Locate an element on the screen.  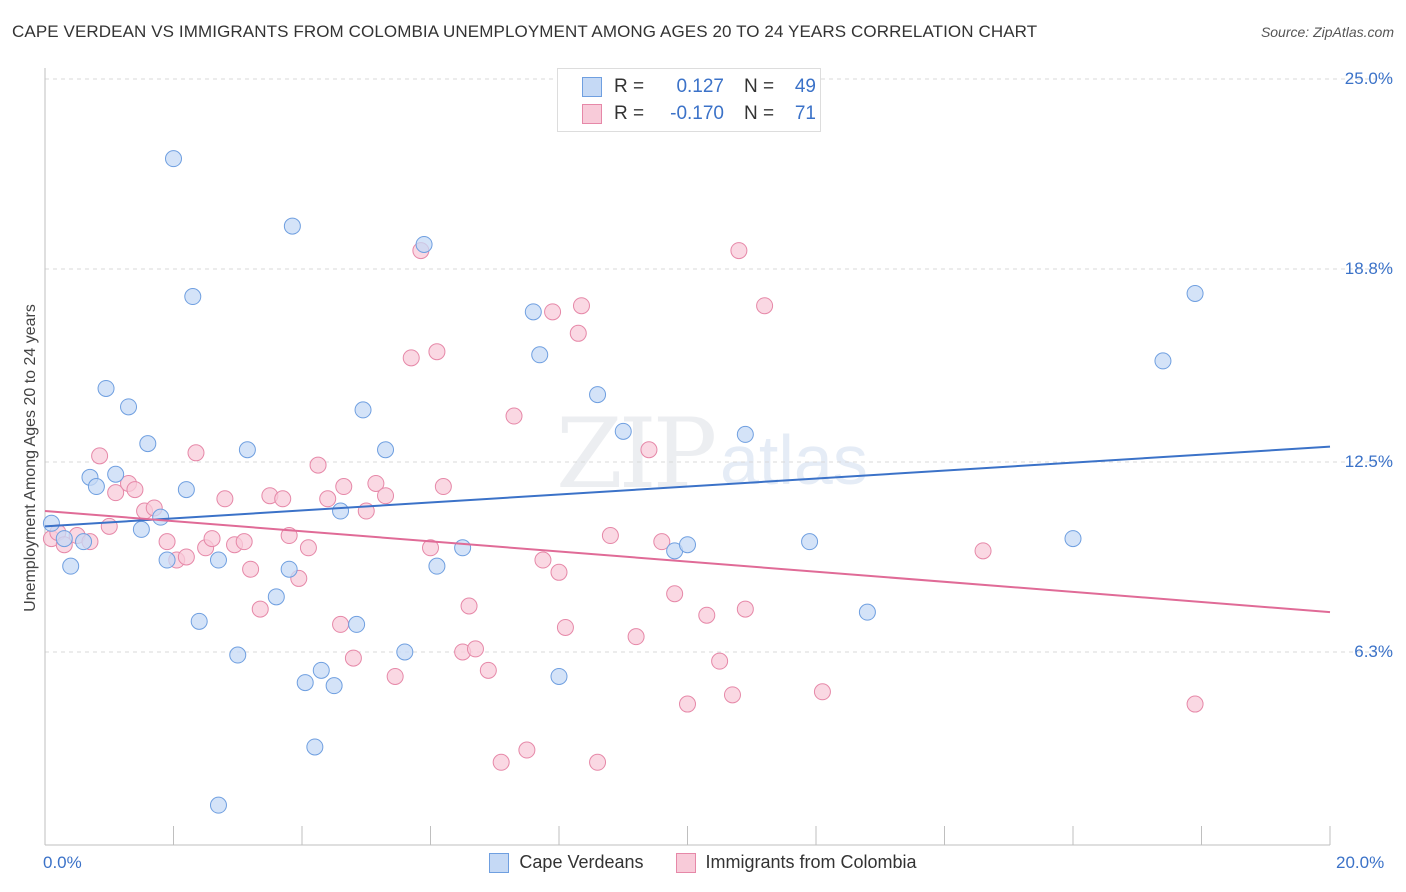
legend-item-colombia: Immigrants from Colombia is located at coordinates (796, 862).